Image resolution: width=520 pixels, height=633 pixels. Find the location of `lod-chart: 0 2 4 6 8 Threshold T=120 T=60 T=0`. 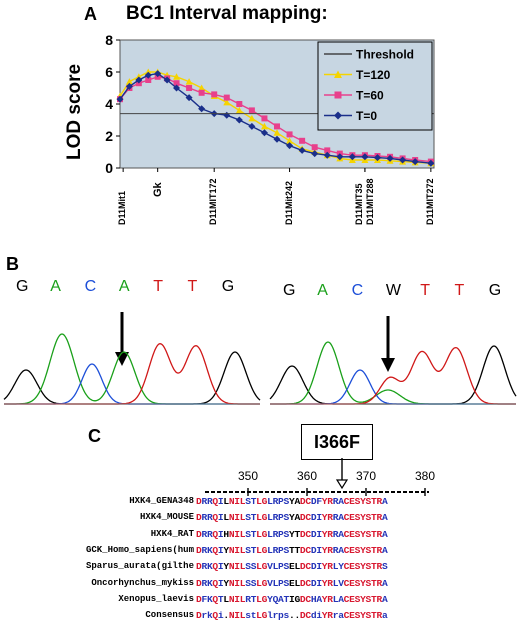

lod-chart: 0 2 4 6 8 Threshold T=120 T=60 T=0 is located at coordinates (270, 104).